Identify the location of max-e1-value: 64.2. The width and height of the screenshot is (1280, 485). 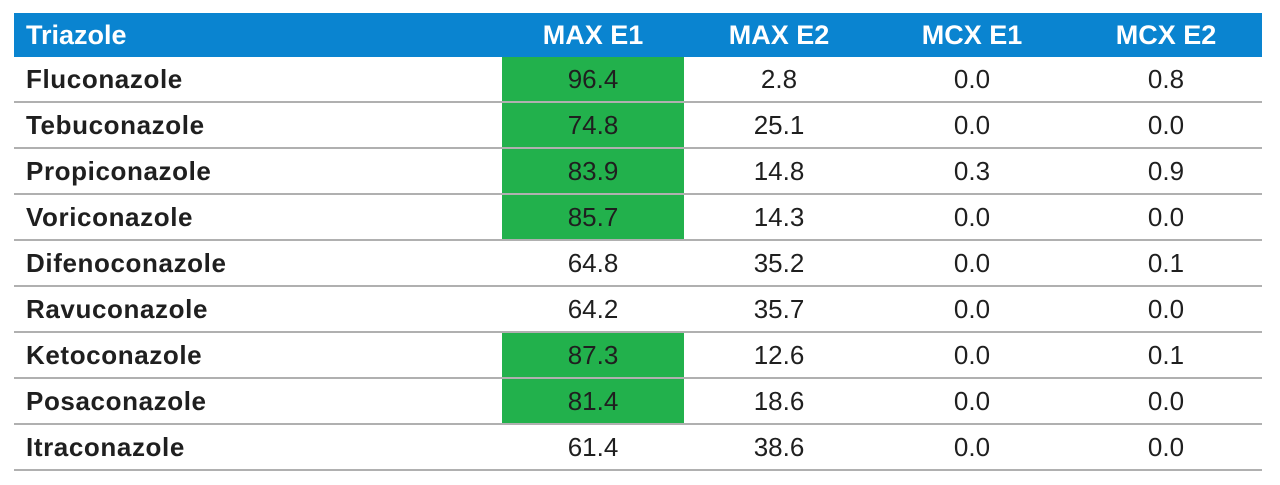
(593, 309).